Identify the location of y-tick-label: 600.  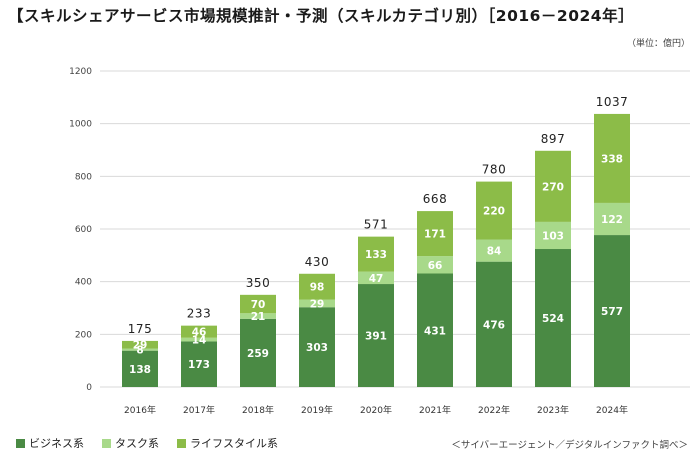
(83, 230).